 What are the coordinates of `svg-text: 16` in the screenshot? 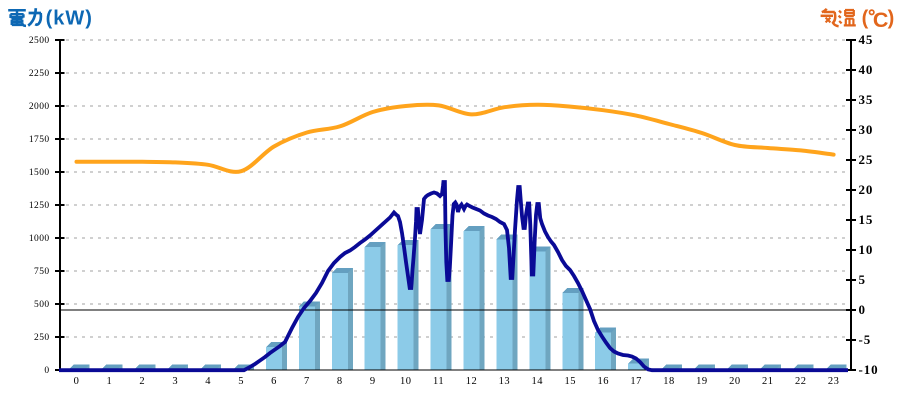 It's located at (603, 381).